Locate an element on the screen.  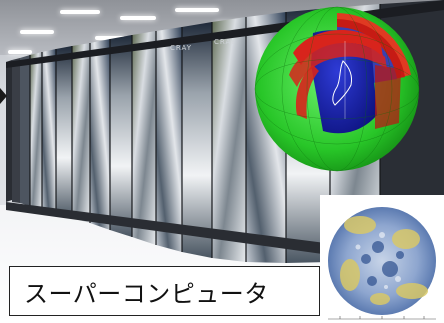
caption-box: スーパーコンピュータ is located at coordinates (164, 291).